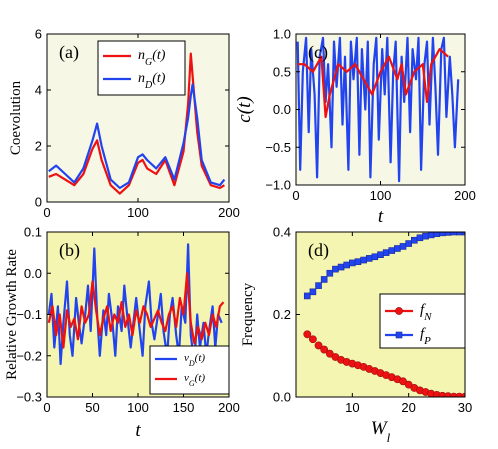  What do you see at coordinates (465, 407) in the screenshot?
I see `xtick-label-d-2: 30` at bounding box center [465, 407].